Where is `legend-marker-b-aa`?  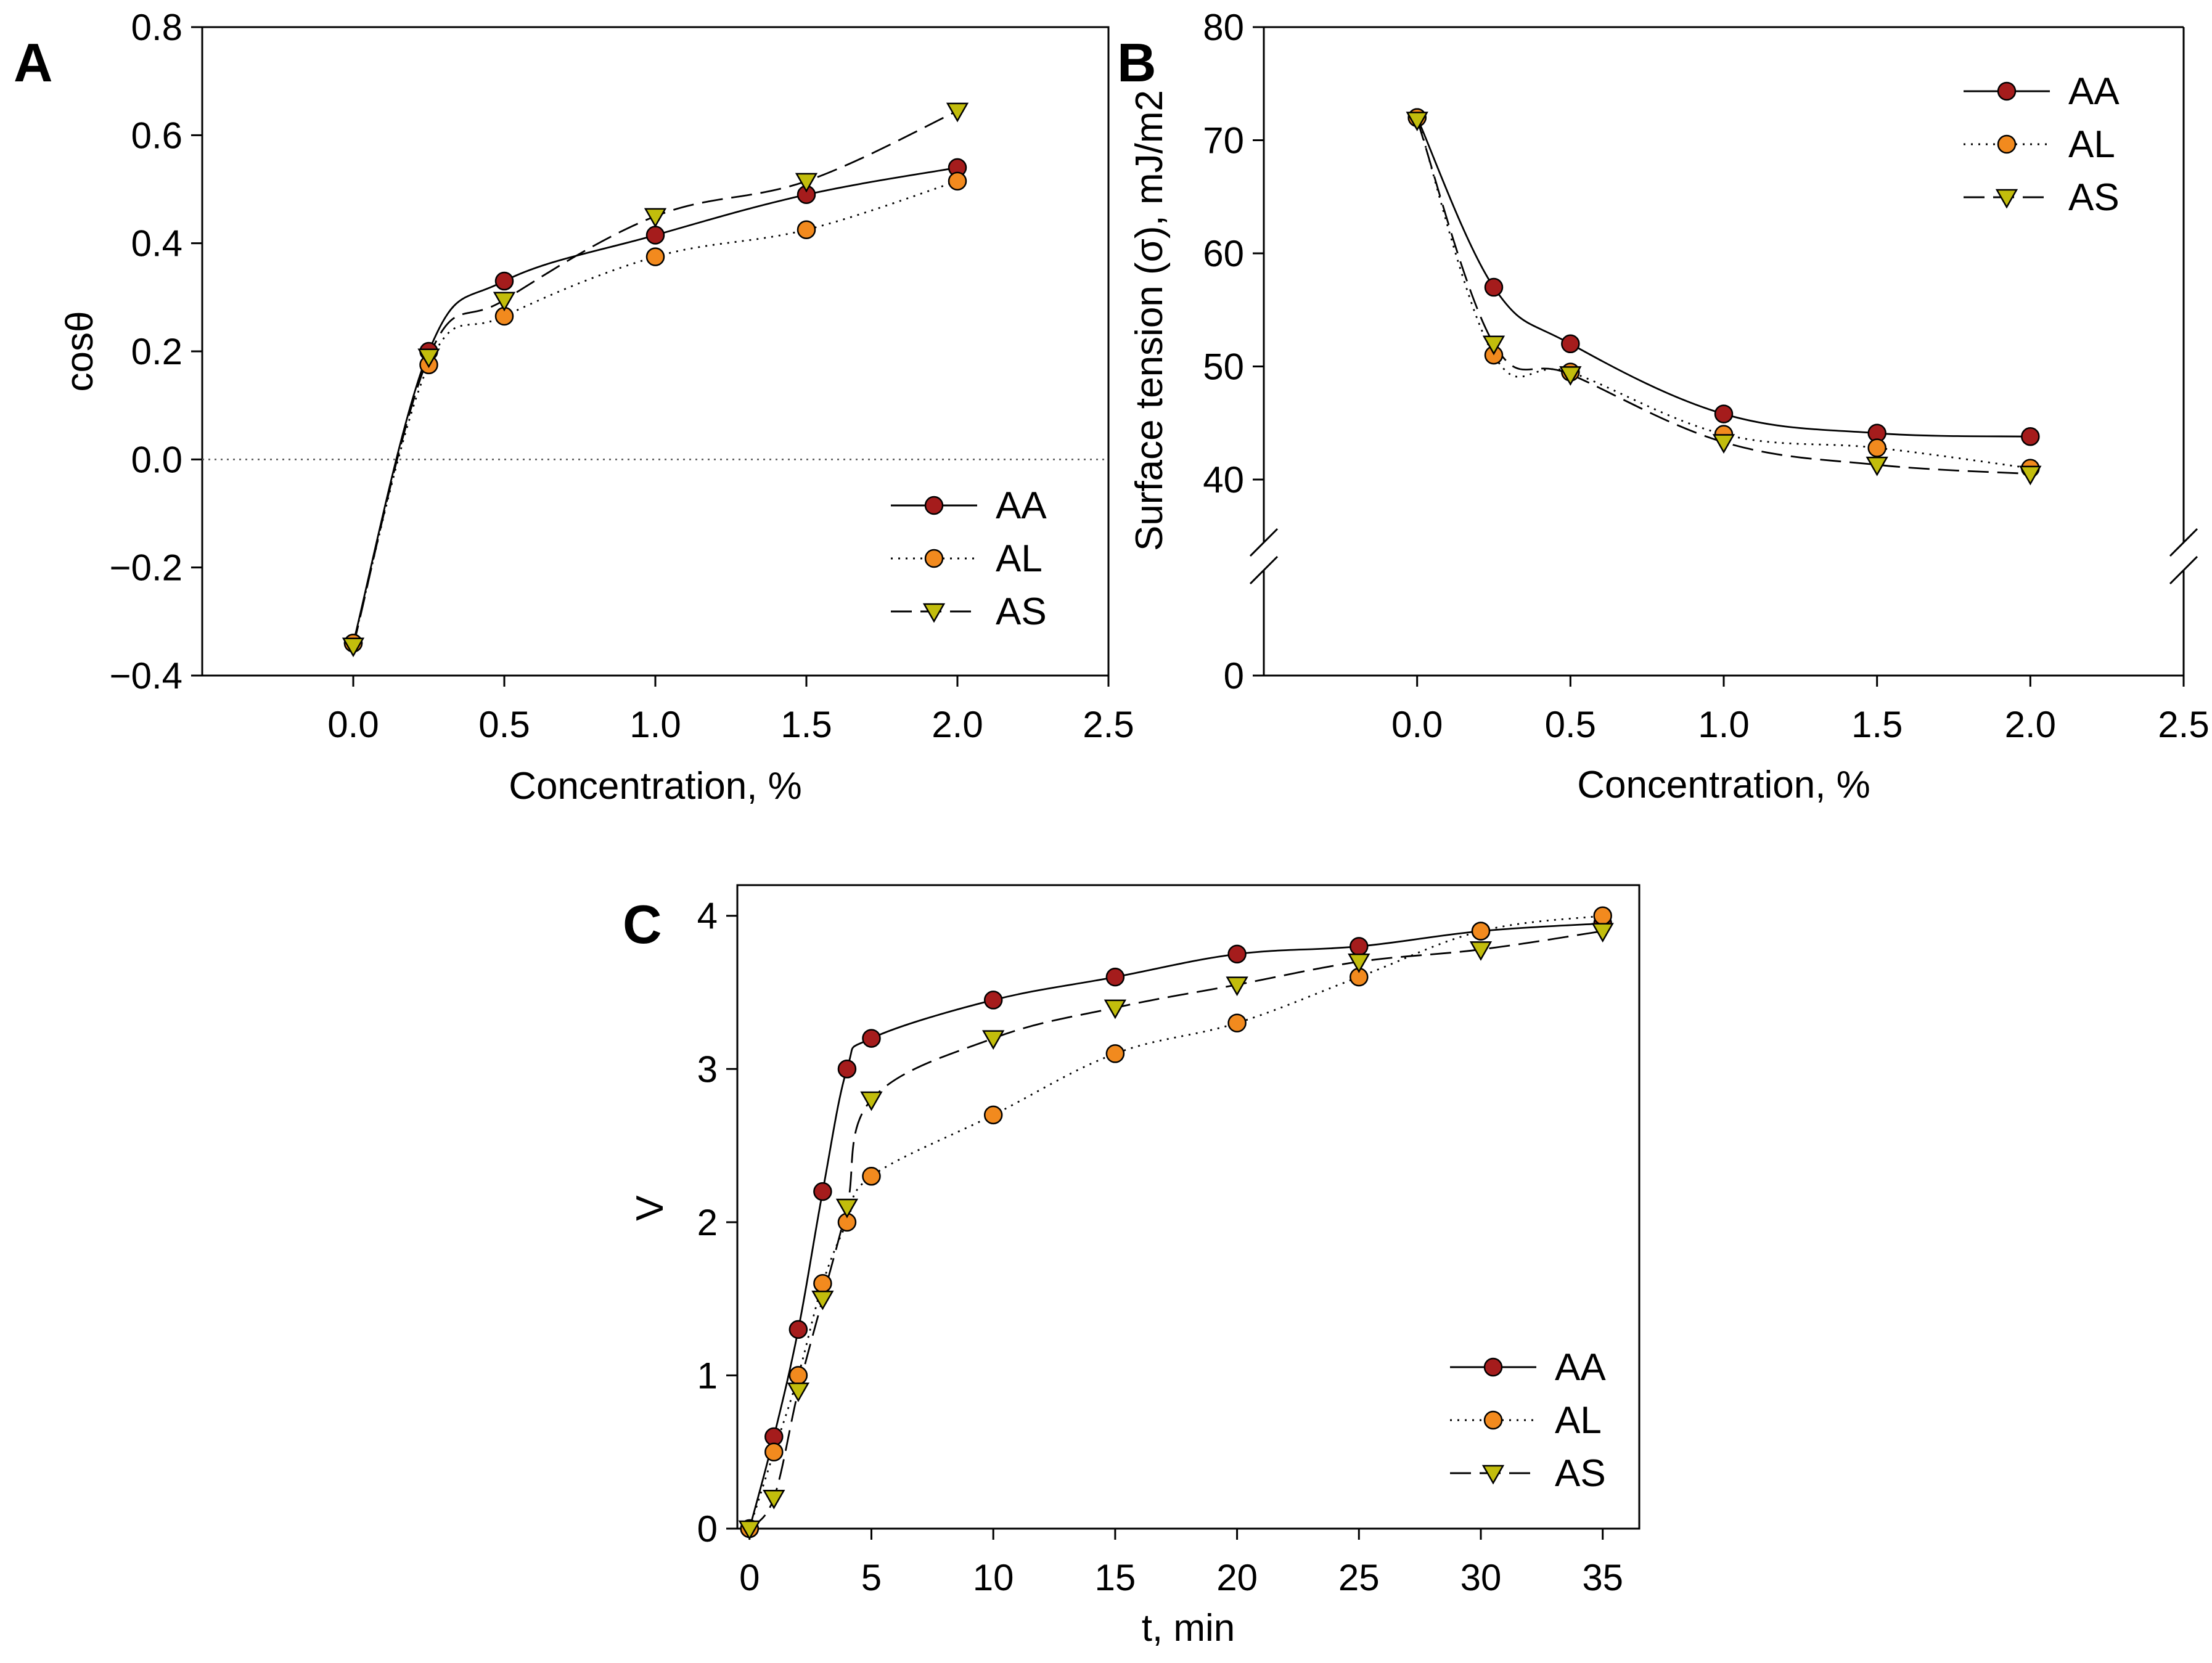
legend-marker-b-aa is located at coordinates (2007, 91).